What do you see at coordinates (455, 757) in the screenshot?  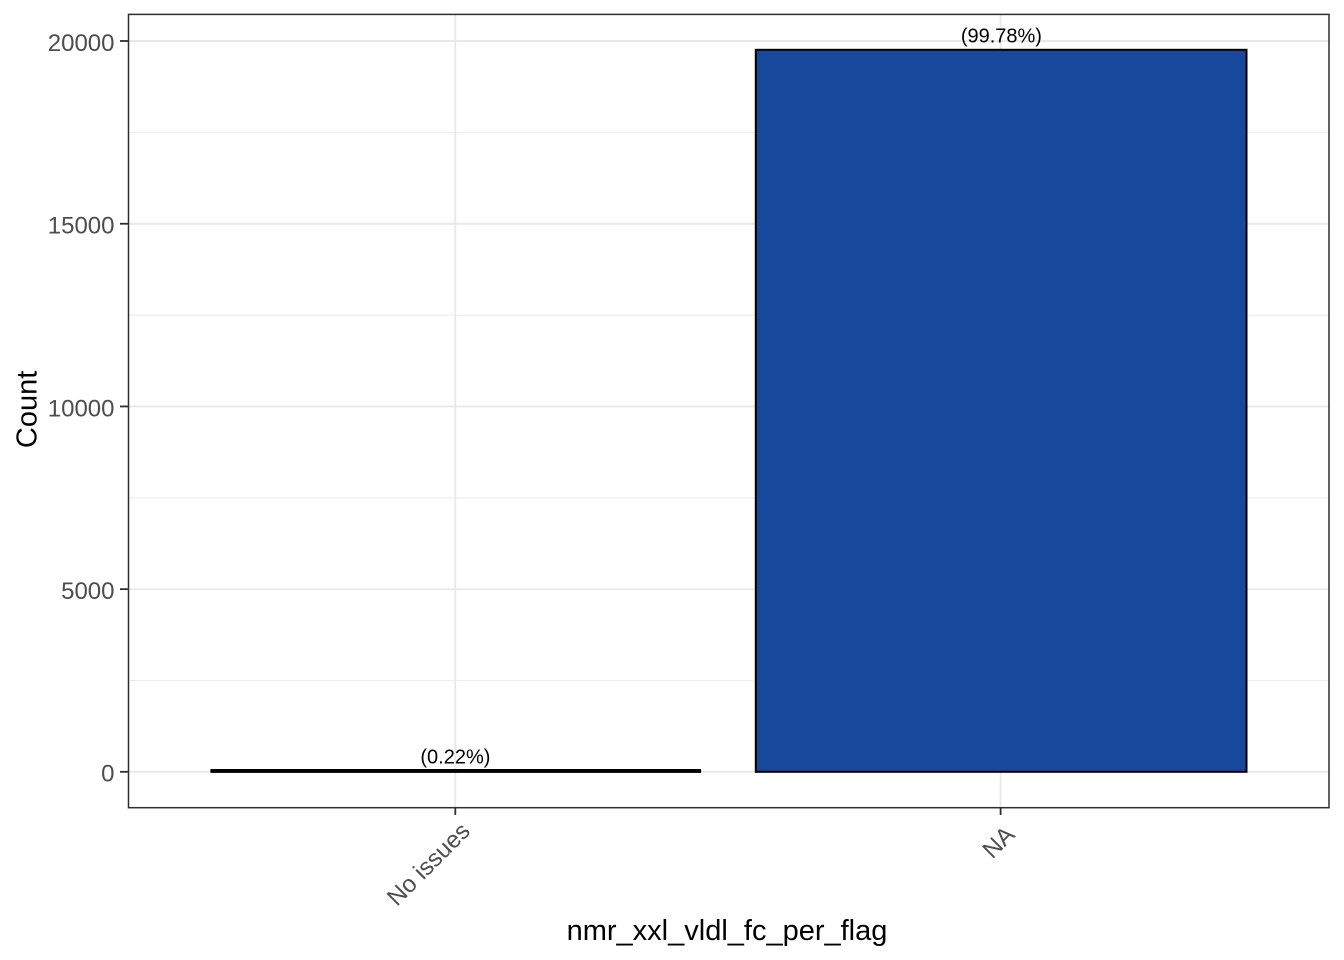 I see `svg-text: (0.22%)` at bounding box center [455, 757].